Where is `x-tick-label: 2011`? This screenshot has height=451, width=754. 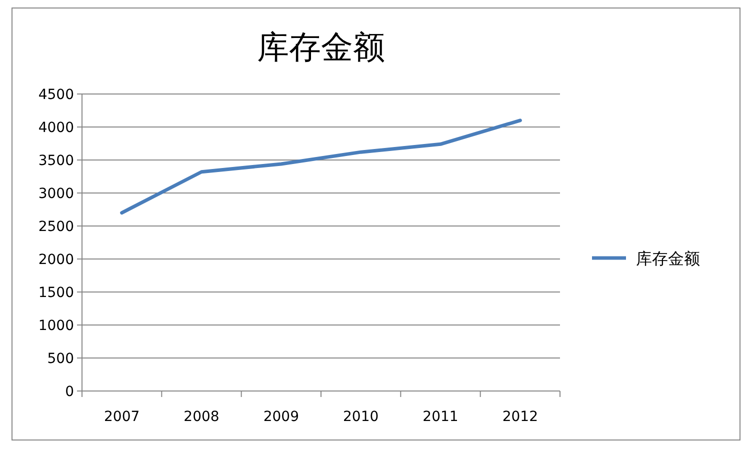 x-tick-label: 2011 is located at coordinates (440, 417).